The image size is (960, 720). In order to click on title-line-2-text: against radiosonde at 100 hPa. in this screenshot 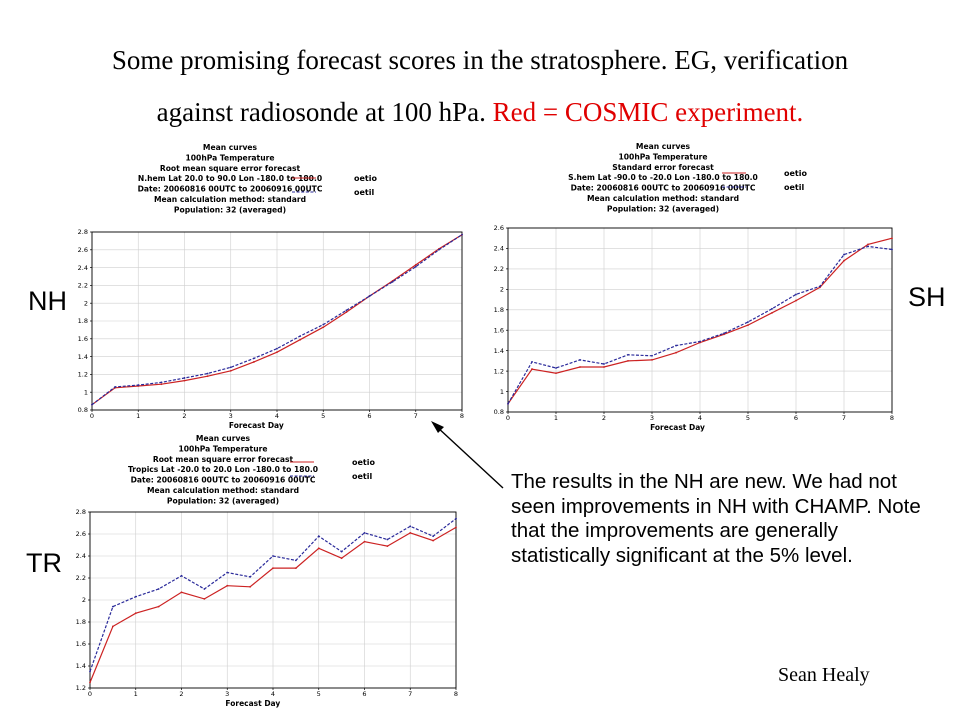, I will do `click(321, 112)`.